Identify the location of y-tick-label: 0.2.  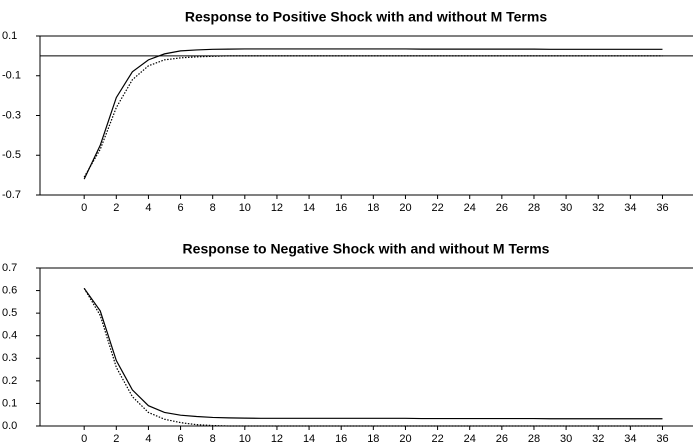
(9, 381).